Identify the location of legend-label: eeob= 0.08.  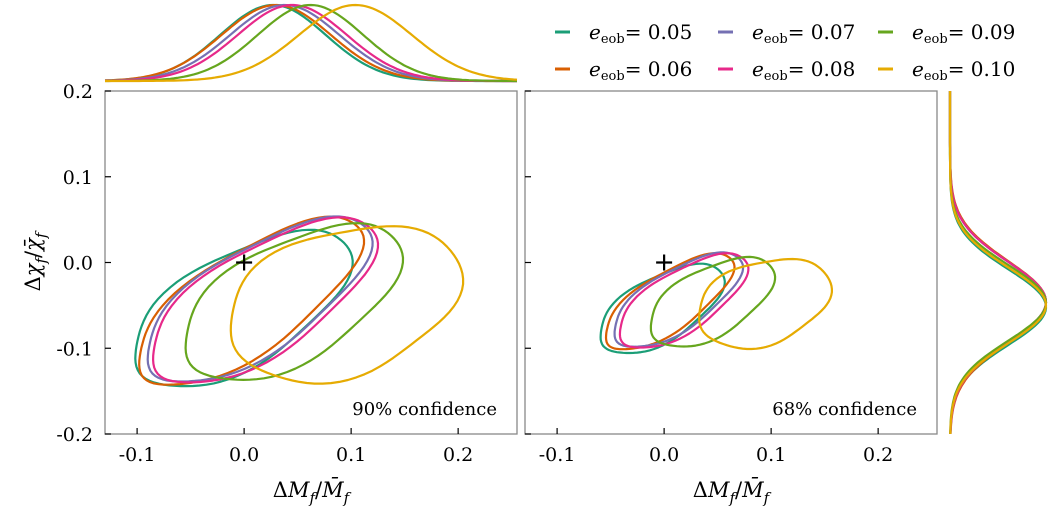
(803, 70).